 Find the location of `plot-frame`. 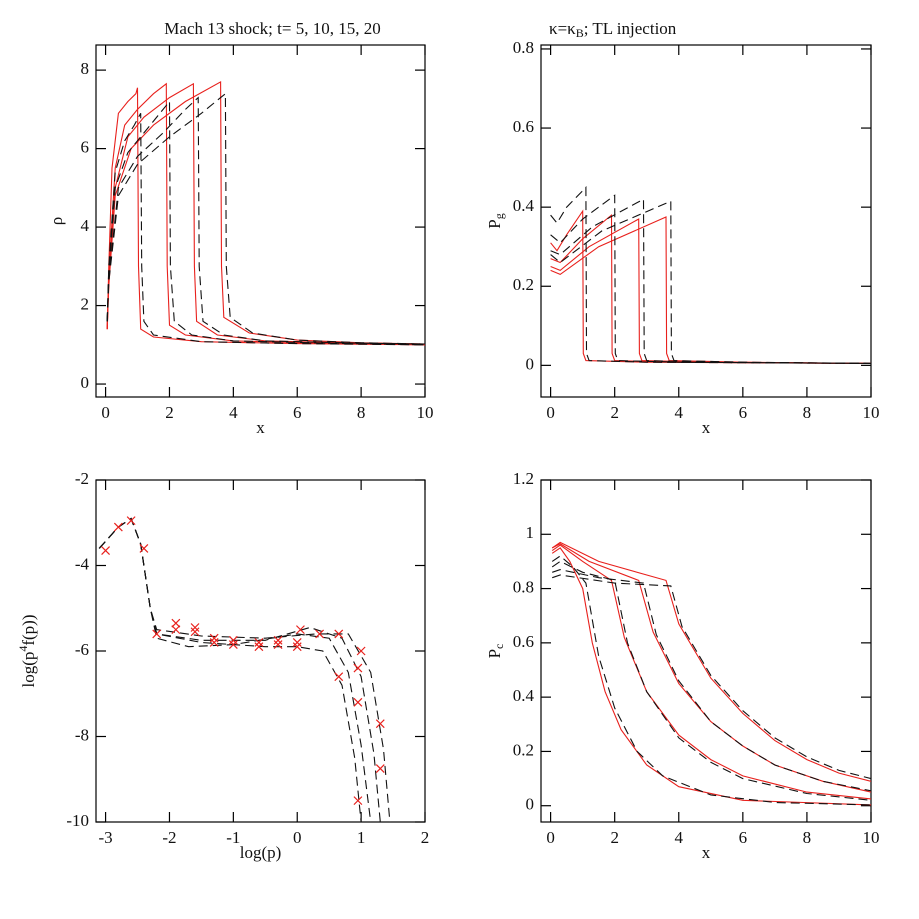

plot-frame is located at coordinates (260, 221).